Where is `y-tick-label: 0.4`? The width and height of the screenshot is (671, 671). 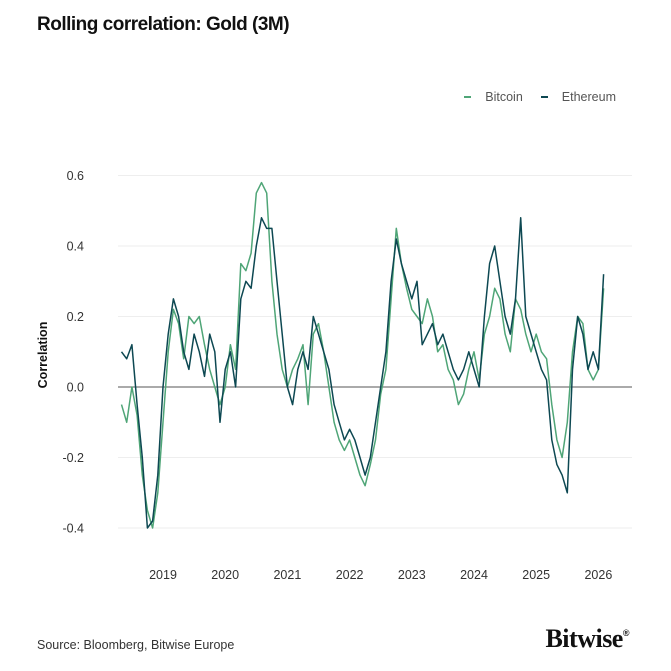 y-tick-label: 0.4 is located at coordinates (75, 247).